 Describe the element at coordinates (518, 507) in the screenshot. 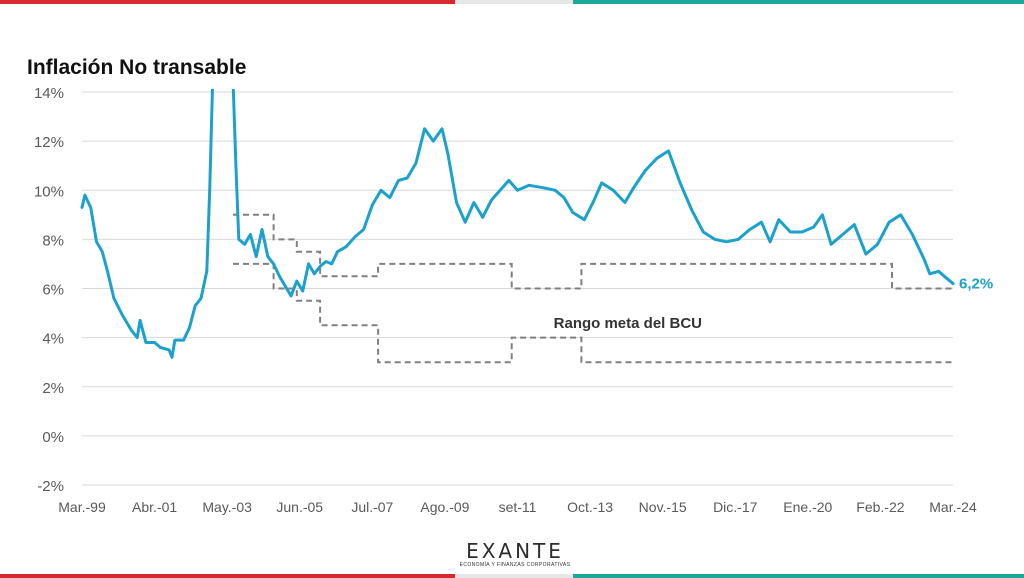

I see `x-tick-label: set-11` at that location.